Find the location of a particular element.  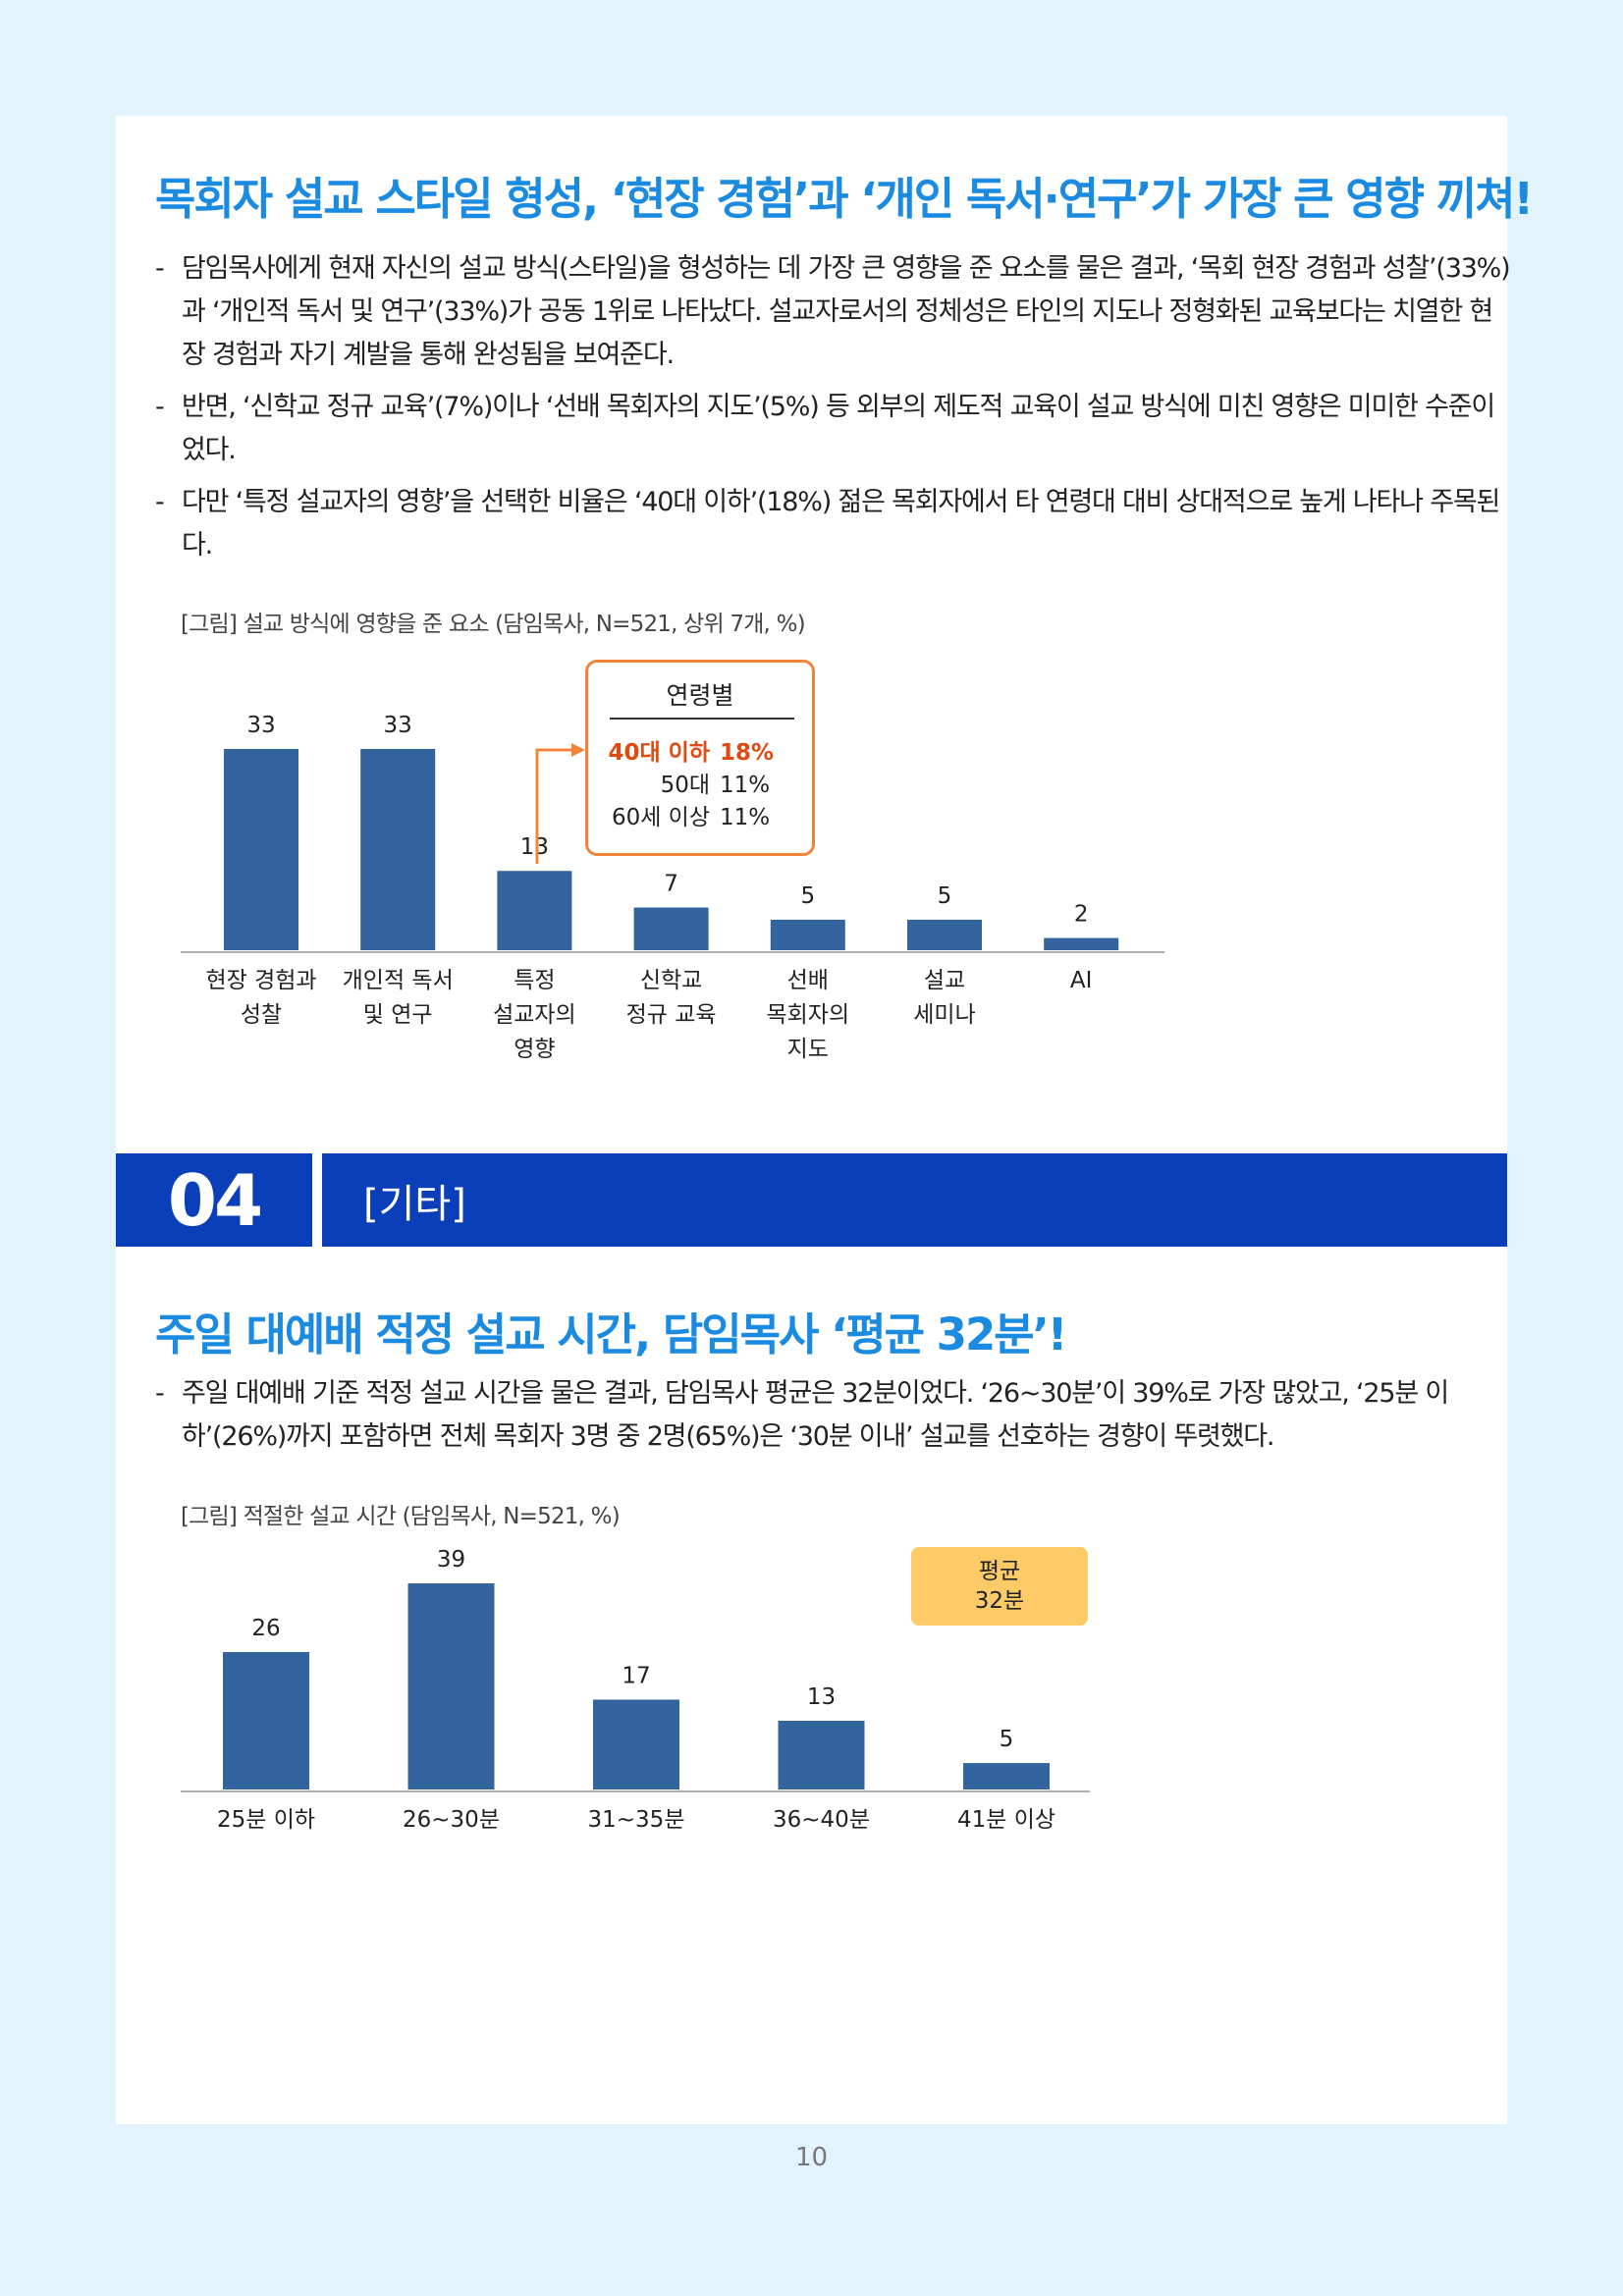

inset-row-60s: 60세 이상 11% is located at coordinates (691, 817).